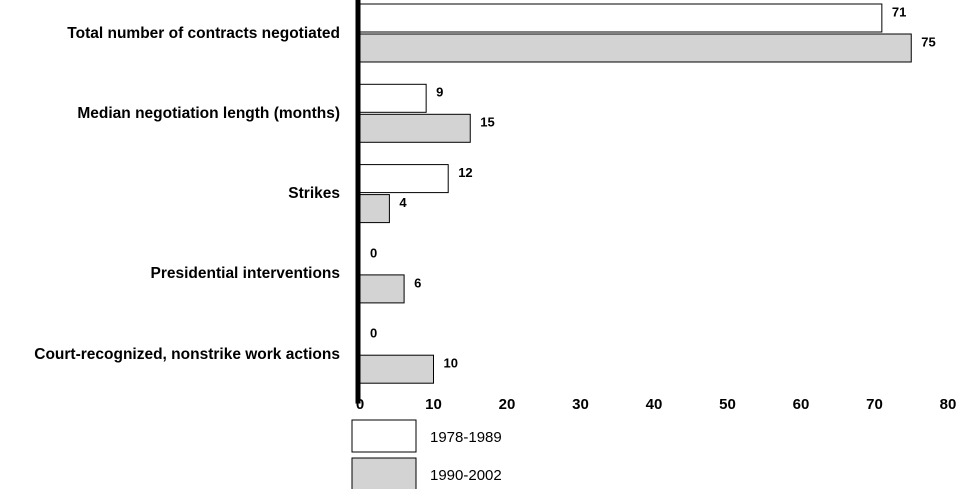 This screenshot has width=974, height=489. What do you see at coordinates (580, 404) in the screenshot?
I see `x-tick-label: 30` at bounding box center [580, 404].